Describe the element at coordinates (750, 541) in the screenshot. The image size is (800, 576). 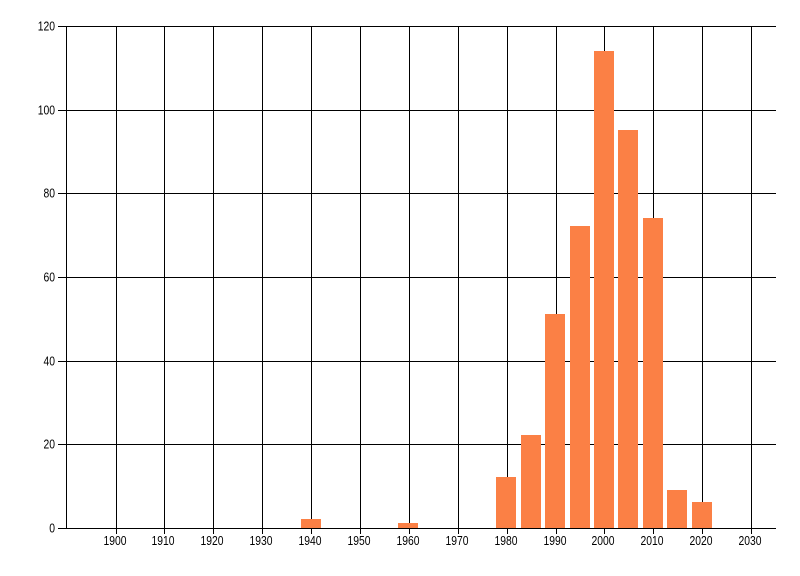
I see `svg-text: 2030` at that location.